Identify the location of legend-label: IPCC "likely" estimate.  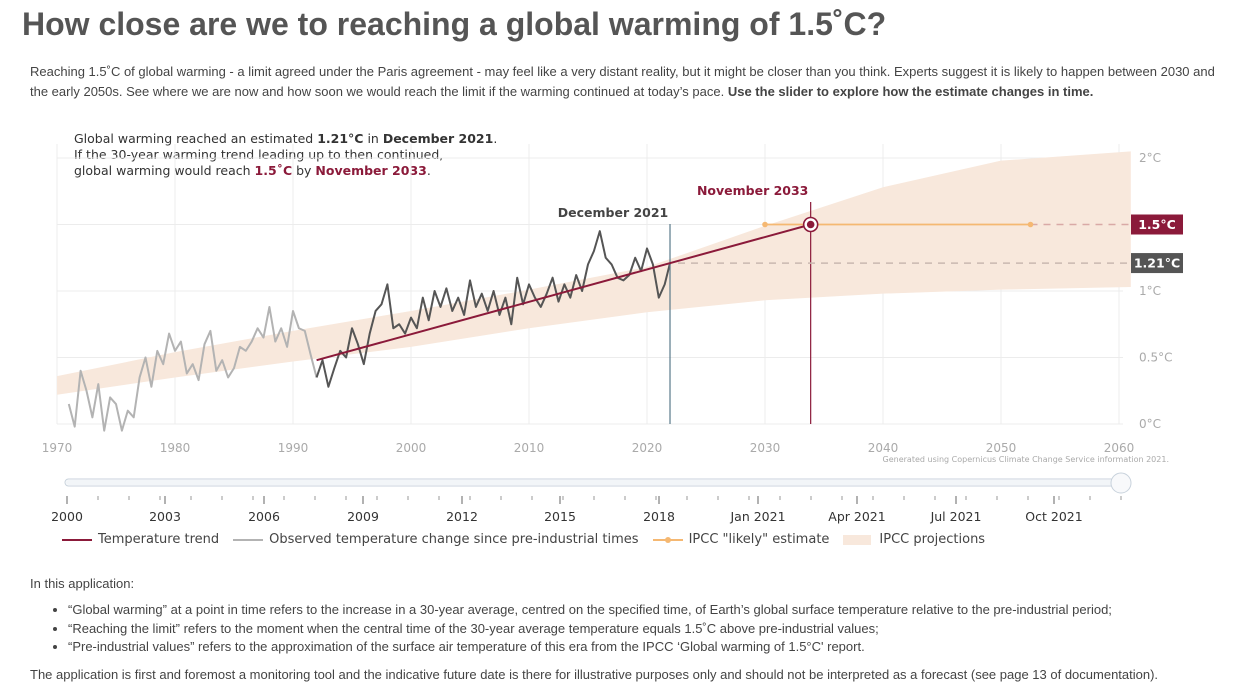
(759, 539).